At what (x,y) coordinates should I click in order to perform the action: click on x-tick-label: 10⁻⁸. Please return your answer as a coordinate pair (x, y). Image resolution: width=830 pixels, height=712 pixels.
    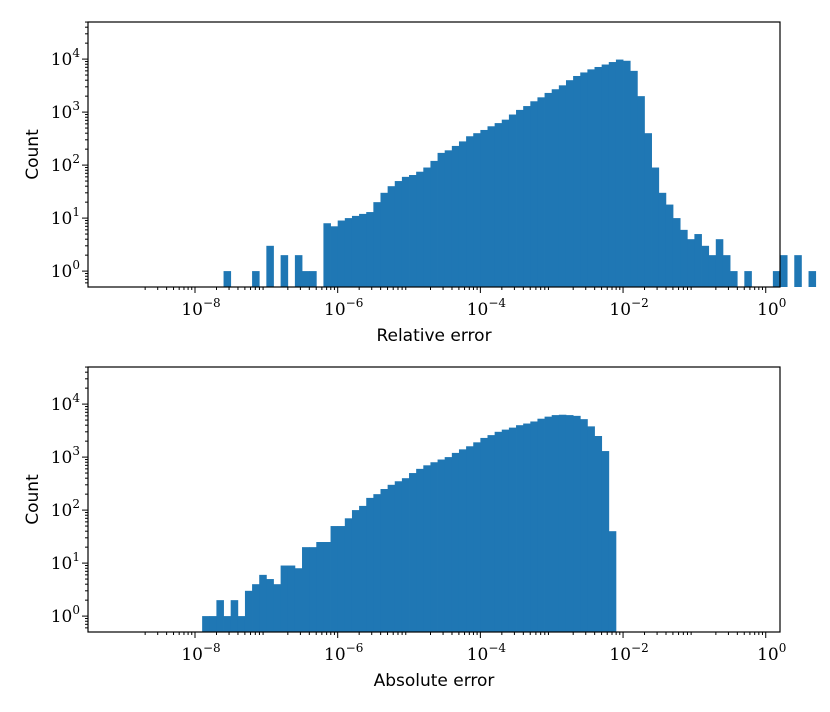
    Looking at the image, I should click on (200, 308).